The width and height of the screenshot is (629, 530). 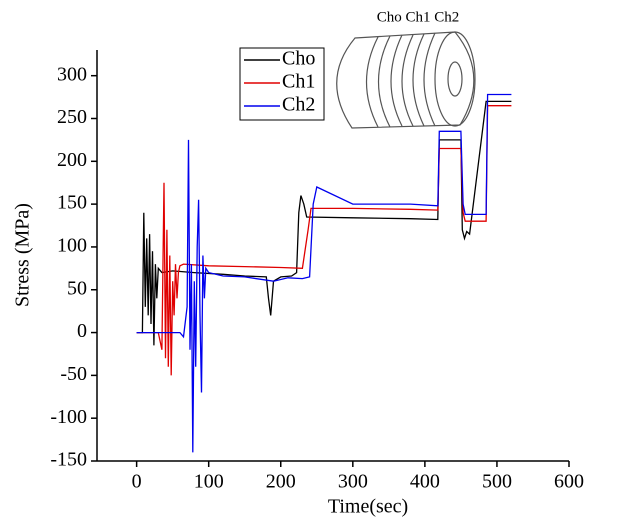 I want to click on x-tick-label: 100, so click(x=209, y=482).